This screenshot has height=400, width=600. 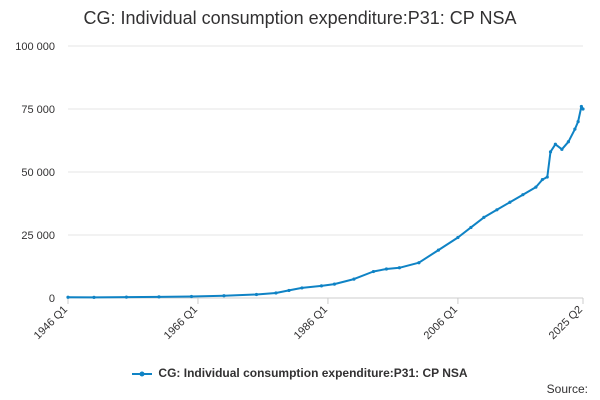 What do you see at coordinates (441, 323) in the screenshot?
I see `x-tick-label: 2006 Q1` at bounding box center [441, 323].